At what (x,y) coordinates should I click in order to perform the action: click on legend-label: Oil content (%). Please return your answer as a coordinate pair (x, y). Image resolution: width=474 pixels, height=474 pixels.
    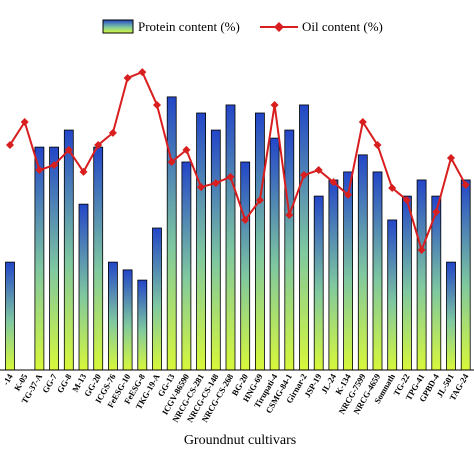
    Looking at the image, I should click on (342, 26).